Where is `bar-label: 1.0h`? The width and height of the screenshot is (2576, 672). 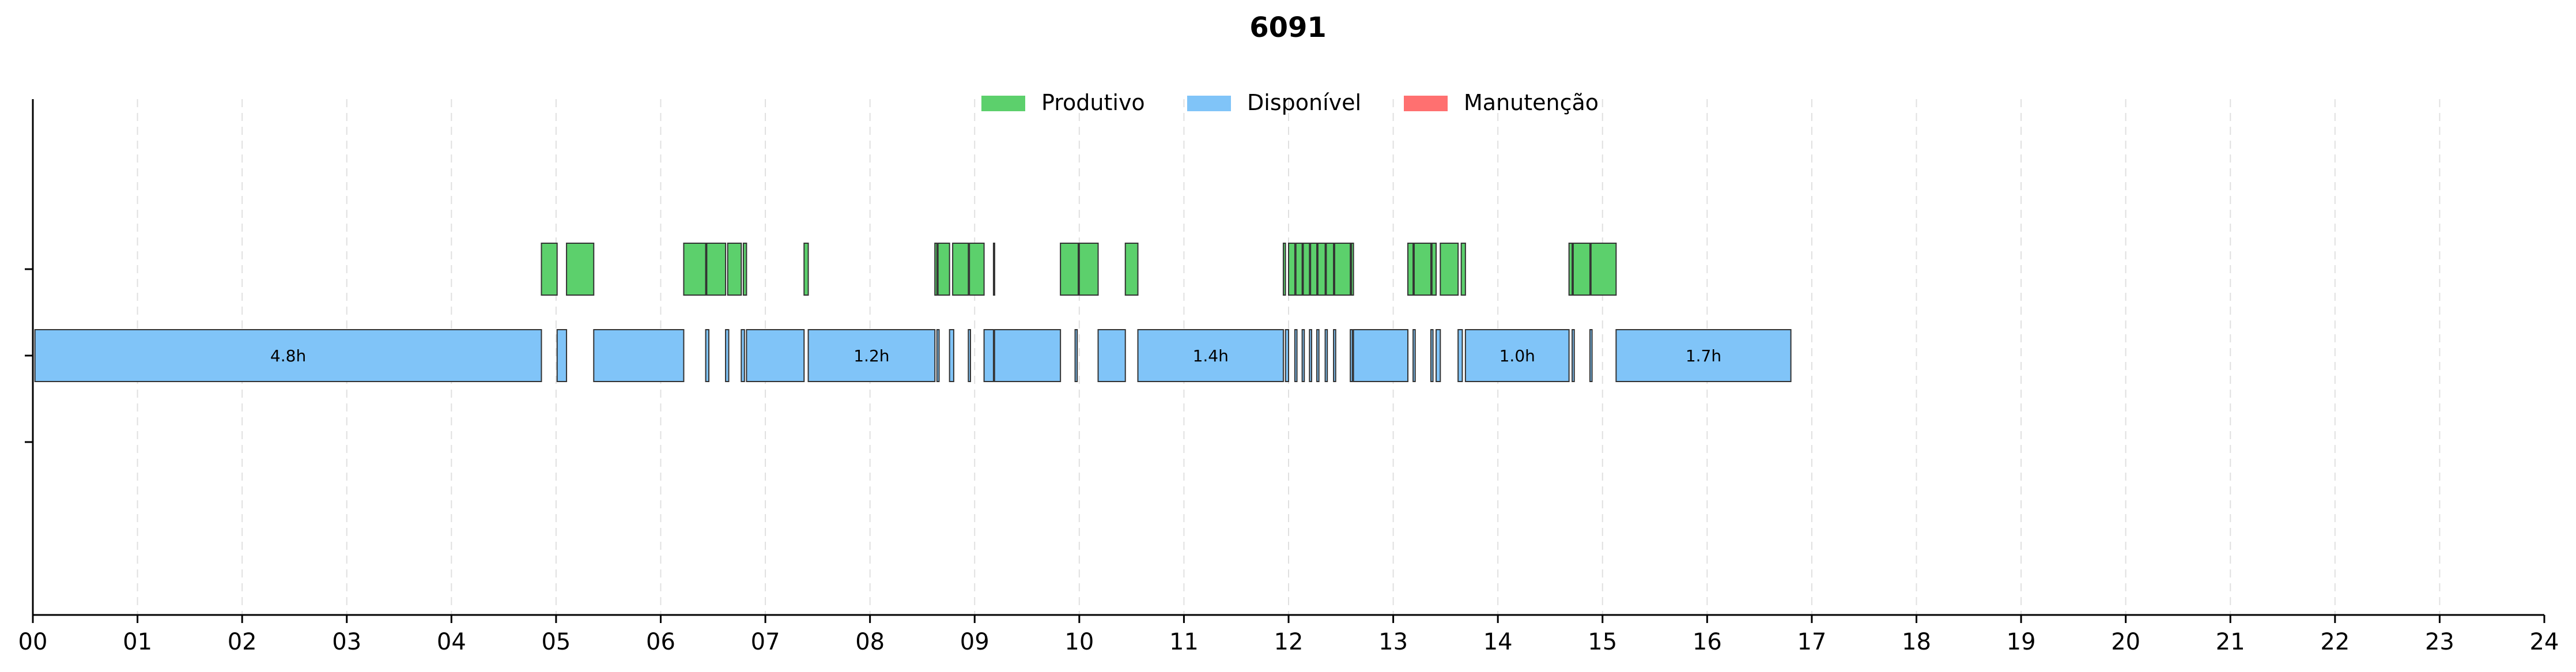 bar-label: 1.0h is located at coordinates (1517, 356).